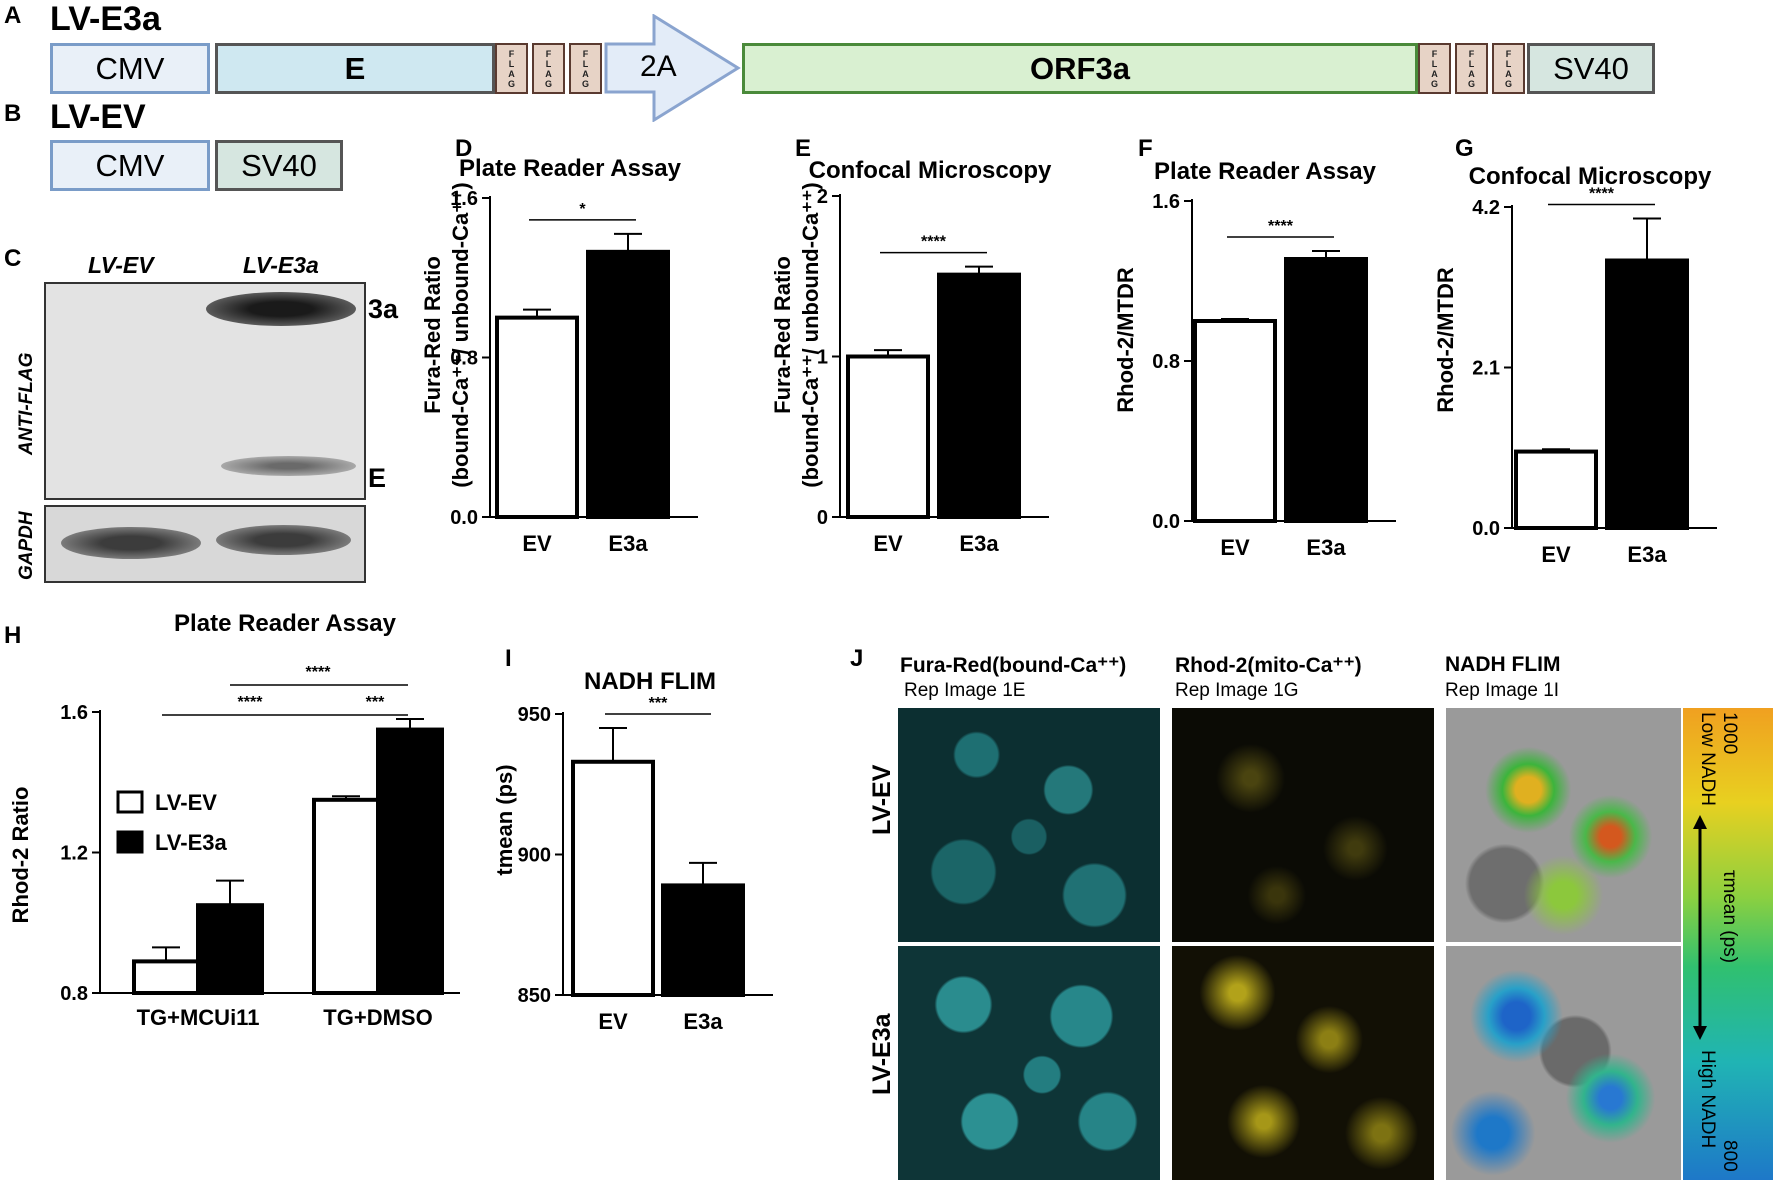 This screenshot has width=1778, height=1185. I want to click on scale-top-value: 1000, so click(1729, 733).